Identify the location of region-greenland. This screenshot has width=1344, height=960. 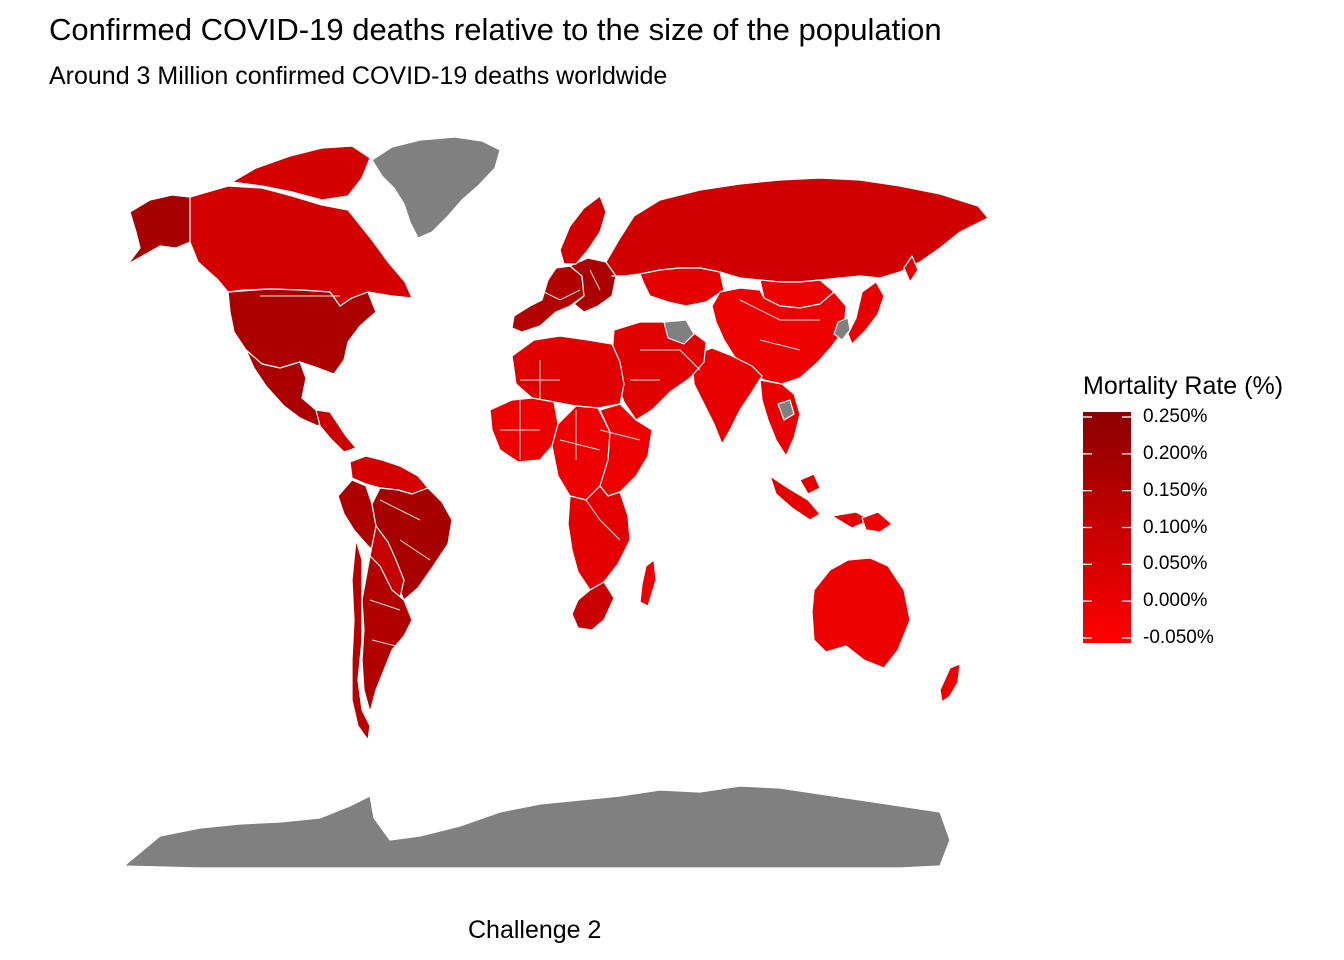
(436, 187).